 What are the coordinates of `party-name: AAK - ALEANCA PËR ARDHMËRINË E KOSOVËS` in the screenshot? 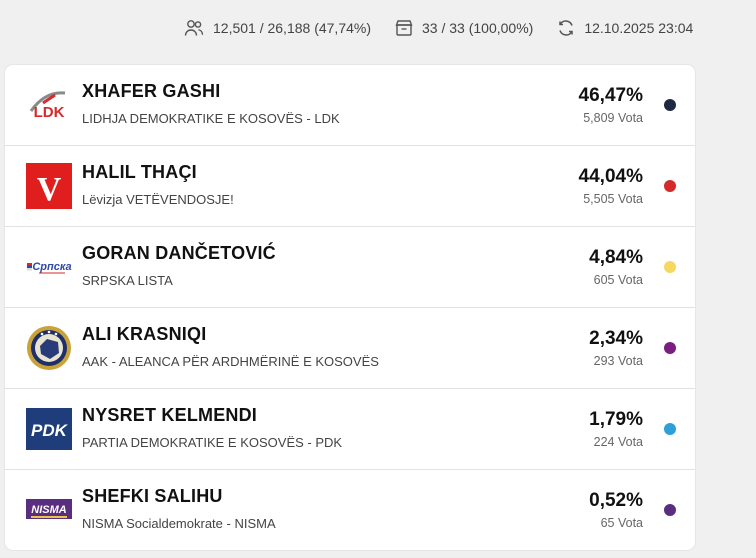 It's located at (230, 361).